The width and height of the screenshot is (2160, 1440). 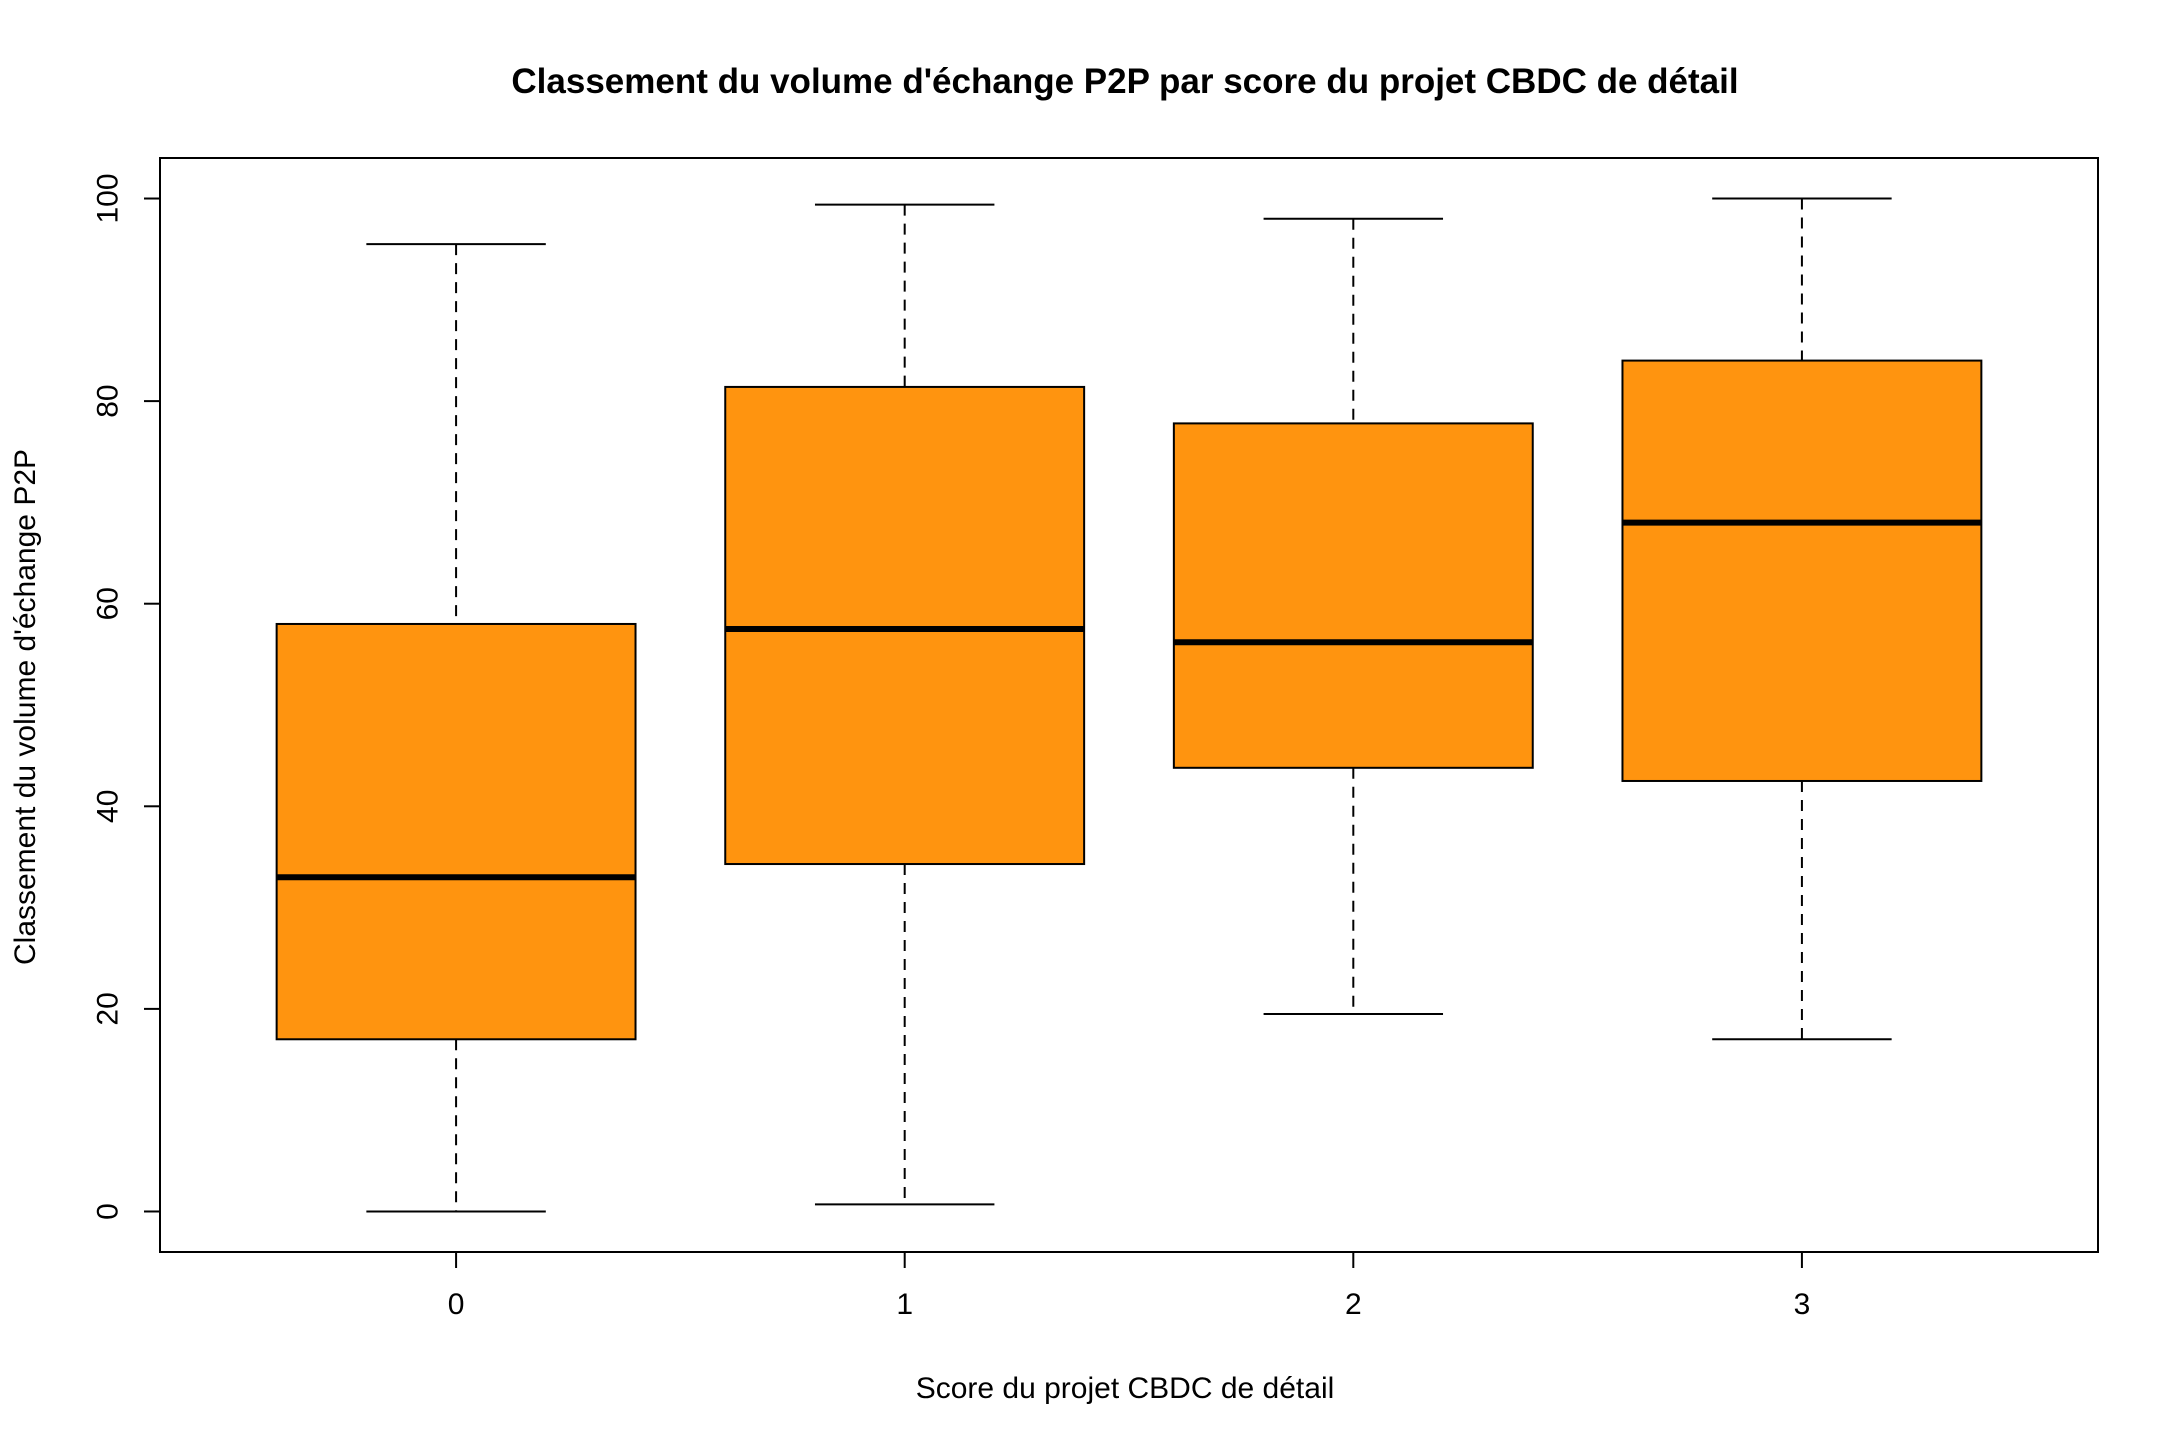 What do you see at coordinates (904, 1304) in the screenshot?
I see `x-tick-label-1: 1` at bounding box center [904, 1304].